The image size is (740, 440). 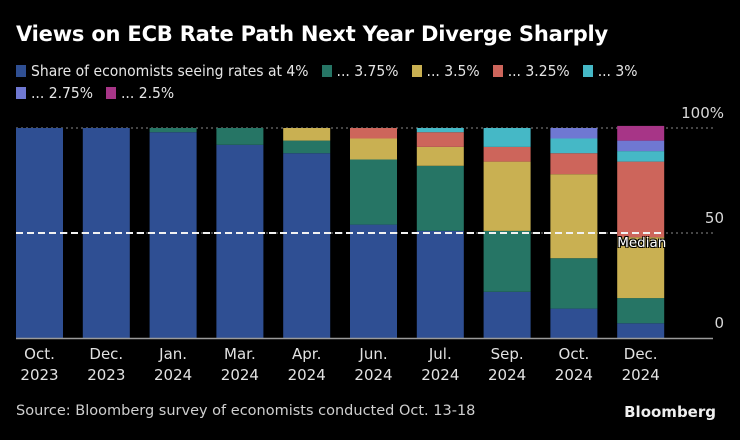 What do you see at coordinates (440, 354) in the screenshot?
I see `x-tick-month: Jul.` at bounding box center [440, 354].